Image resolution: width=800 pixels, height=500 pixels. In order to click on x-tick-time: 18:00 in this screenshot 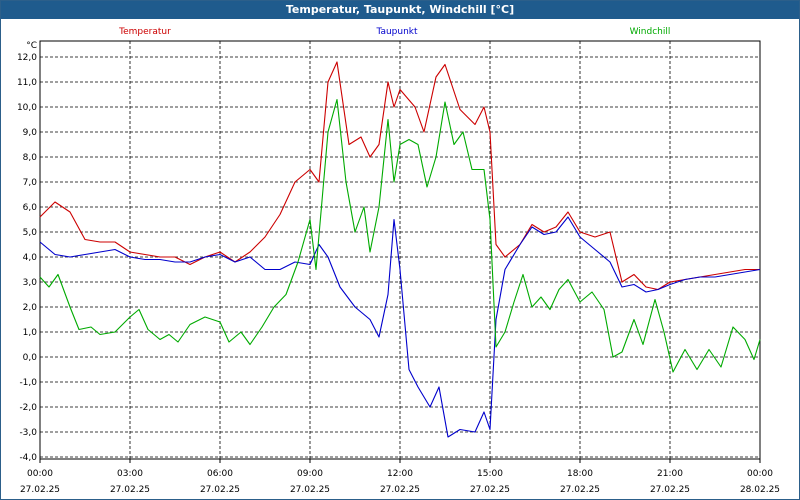, I will do `click(580, 474)`.